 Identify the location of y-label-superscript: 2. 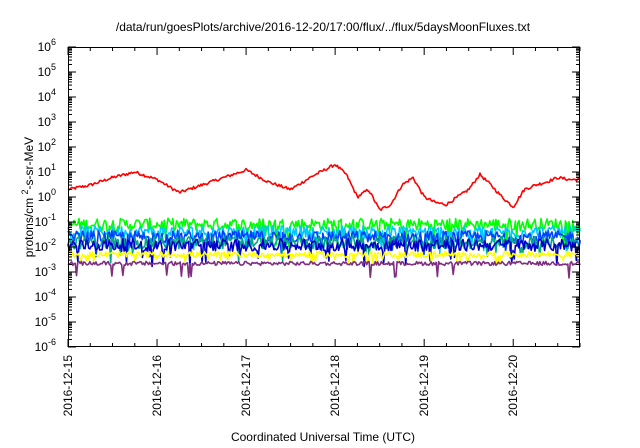
(25, 191).